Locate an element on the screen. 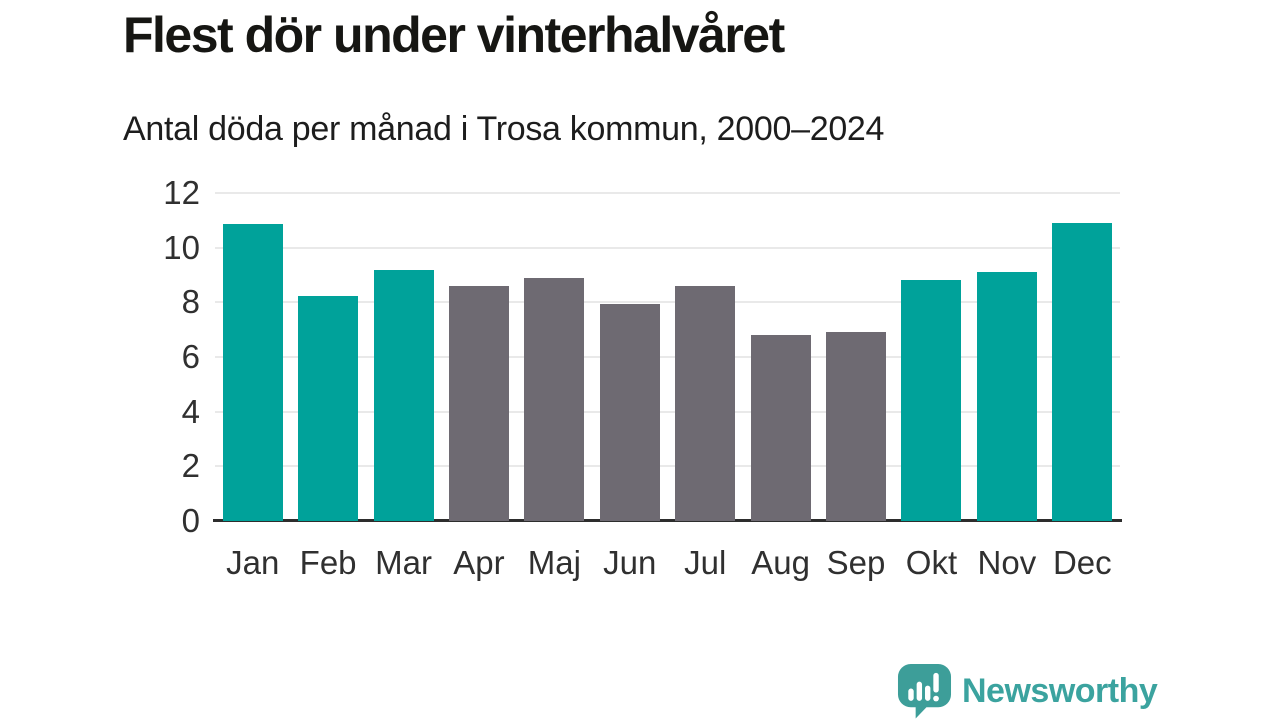  y-axis-tick-label-0: 0 is located at coordinates (190, 520).